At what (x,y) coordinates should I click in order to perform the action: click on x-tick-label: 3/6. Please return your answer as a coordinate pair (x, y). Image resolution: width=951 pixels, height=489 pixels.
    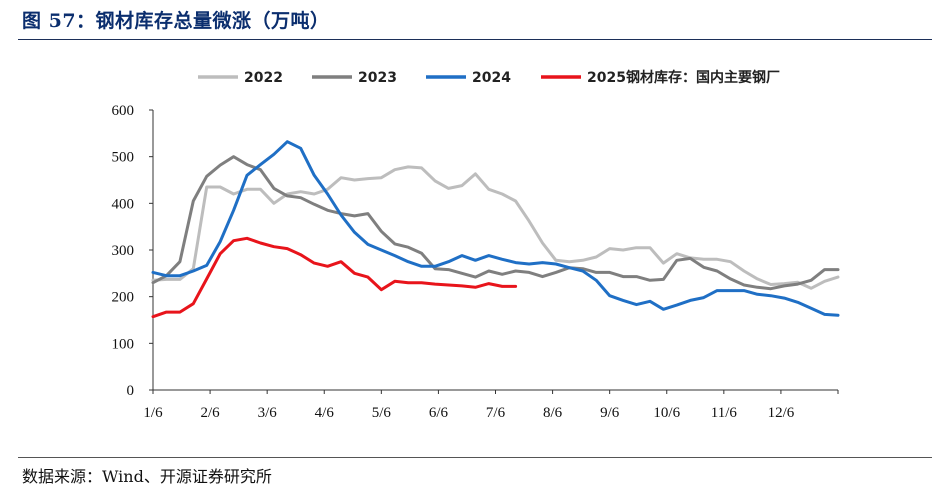
    Looking at the image, I should click on (268, 413).